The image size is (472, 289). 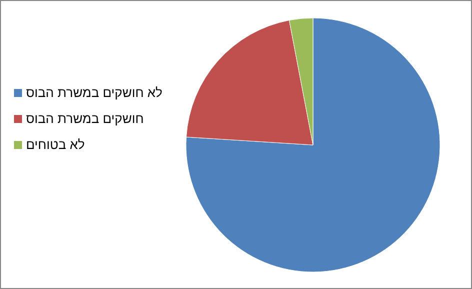 What do you see at coordinates (55, 144) in the screenshot?
I see `legend-label: לא בטוחים` at bounding box center [55, 144].